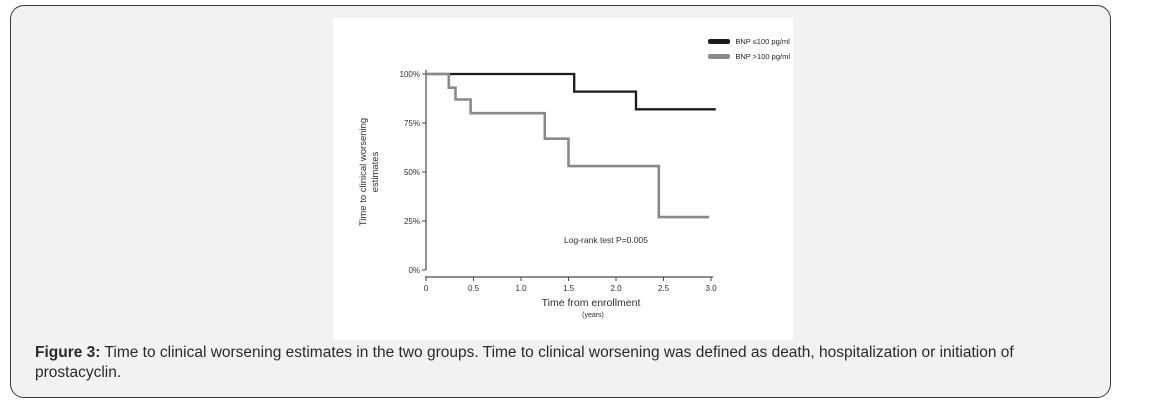 The image size is (1155, 406). What do you see at coordinates (606, 240) in the screenshot?
I see `annotation-logrank: Log-rank test P=0.005` at bounding box center [606, 240].